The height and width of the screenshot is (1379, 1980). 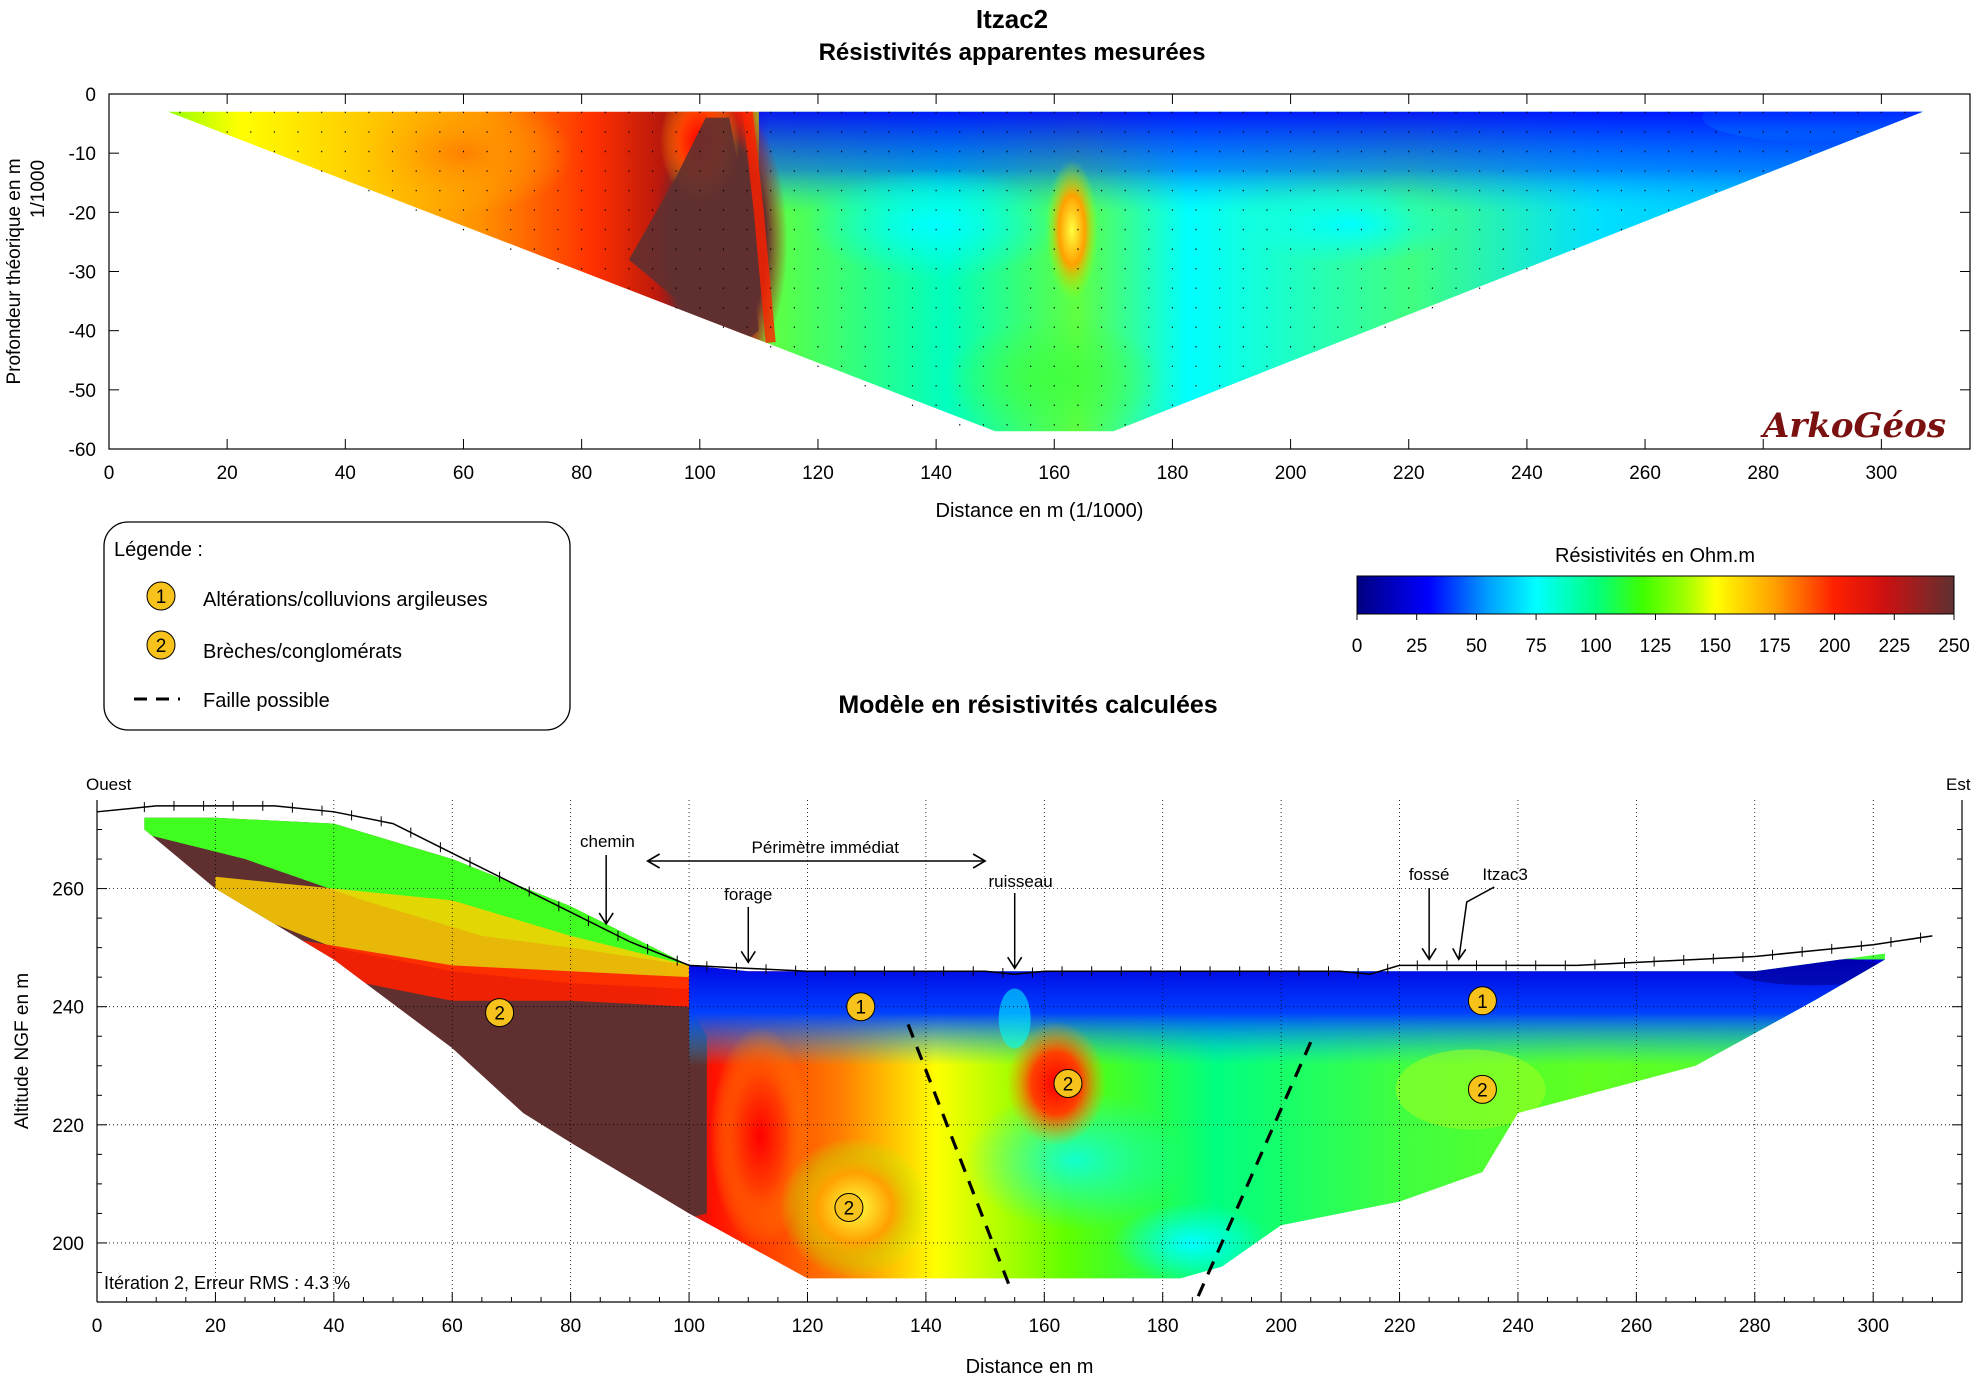 What do you see at coordinates (1954, 646) in the screenshot?
I see `colorbar-tick-label: 250` at bounding box center [1954, 646].